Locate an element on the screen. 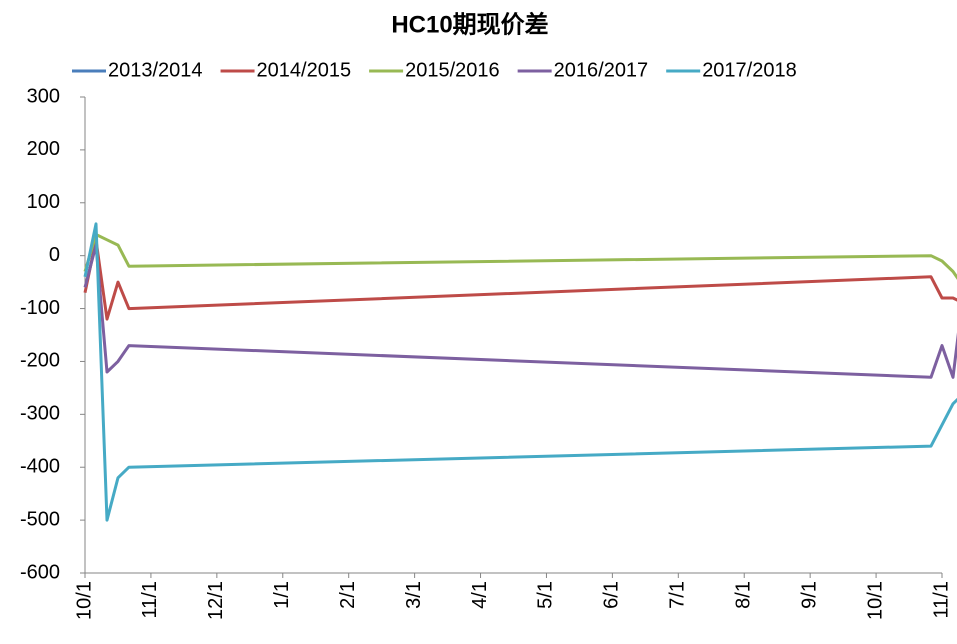  y-tick-label: -200 is located at coordinates (40, 361).